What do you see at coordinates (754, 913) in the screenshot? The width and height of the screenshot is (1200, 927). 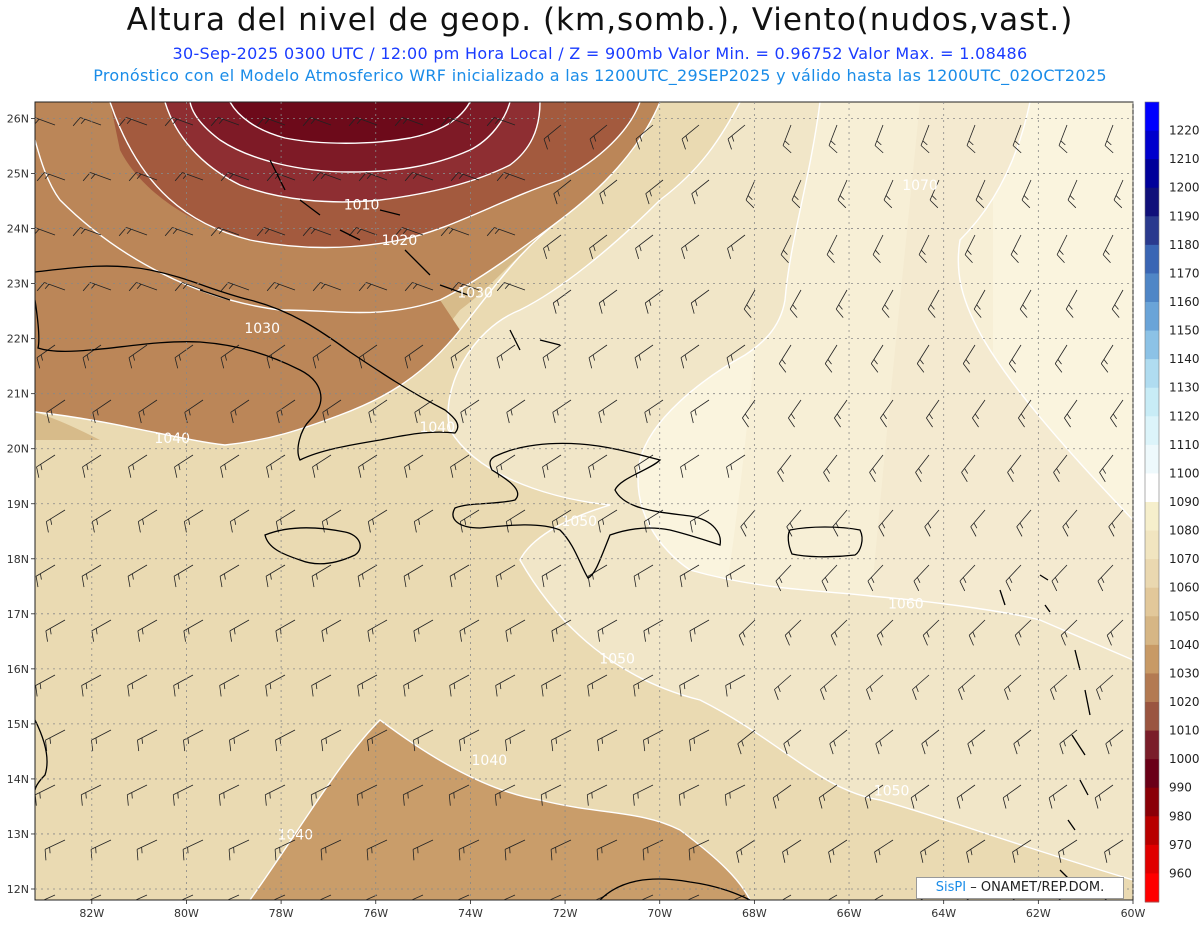 I see `lon-label: 68W` at bounding box center [754, 913].